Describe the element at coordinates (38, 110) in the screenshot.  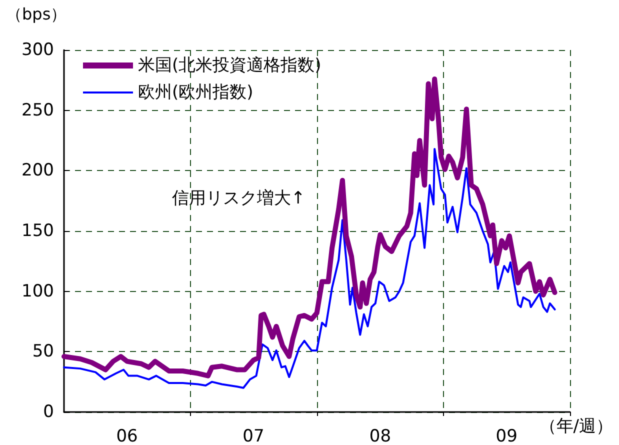
I see `y-tick-label: 250` at that location.